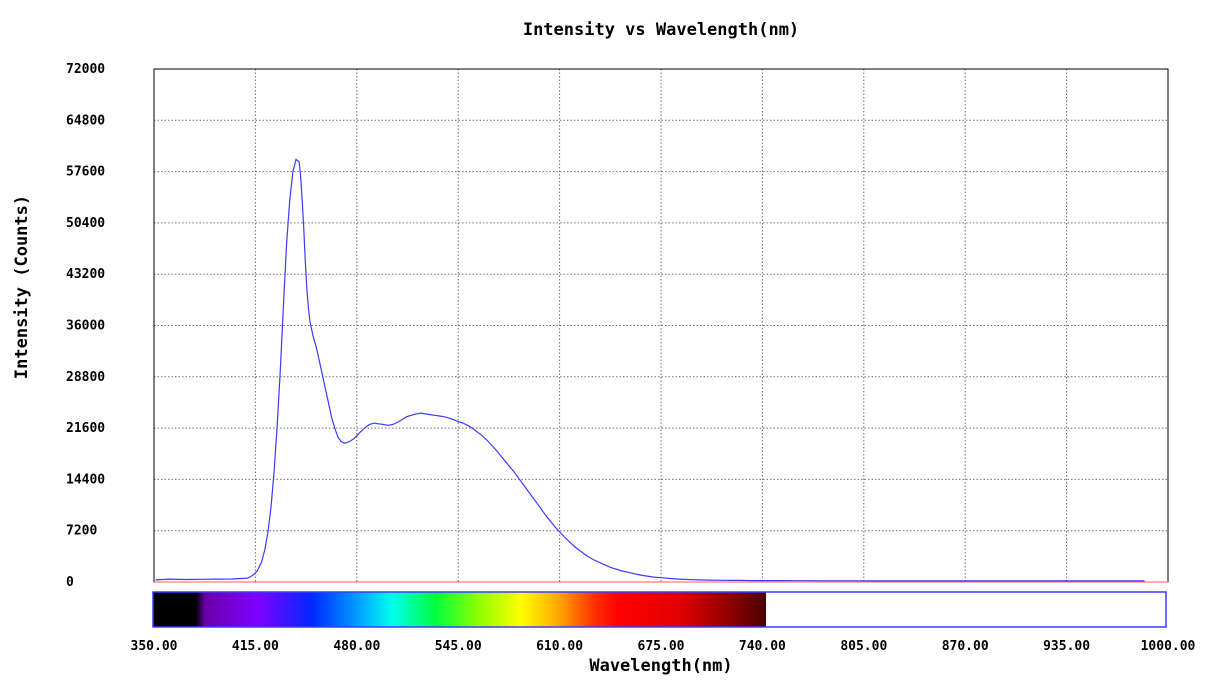 Image resolution: width=1220 pixels, height=680 pixels. I want to click on x-tick-label: 870.00, so click(965, 646).